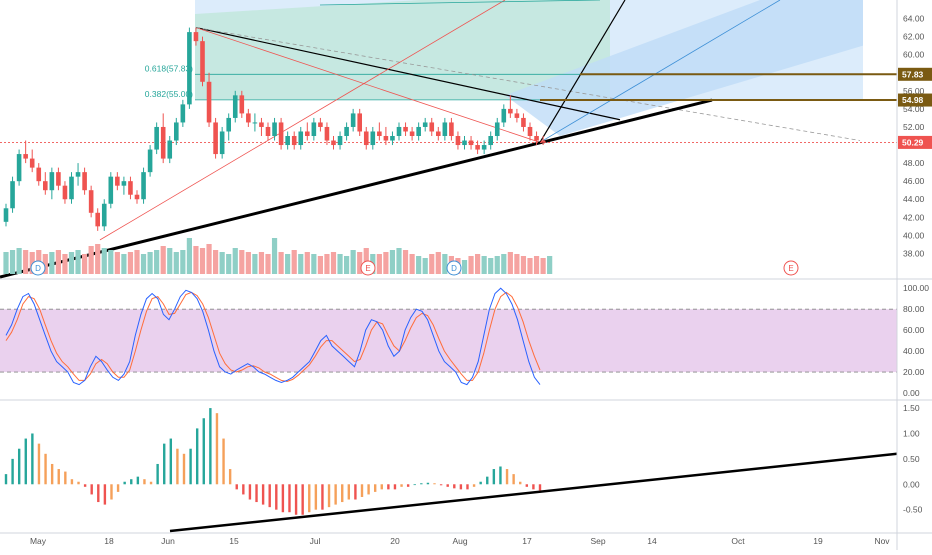 Image resolution: width=932 pixels, height=555 pixels. Describe the element at coordinates (597, 541) in the screenshot. I see `x-tick-label: Sep` at that location.